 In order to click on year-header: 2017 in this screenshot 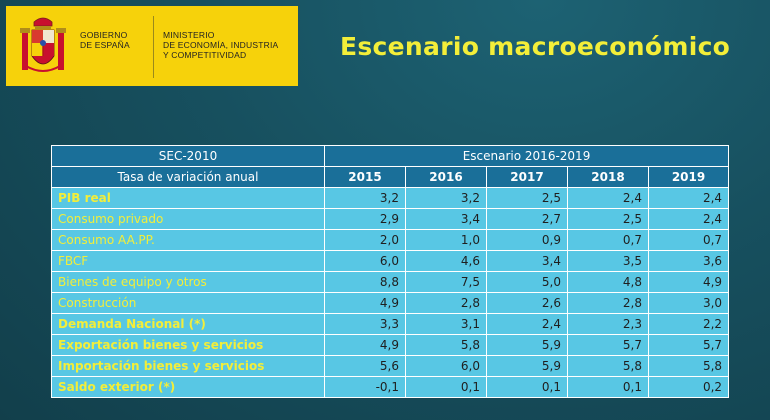, I will do `click(527, 177)`.